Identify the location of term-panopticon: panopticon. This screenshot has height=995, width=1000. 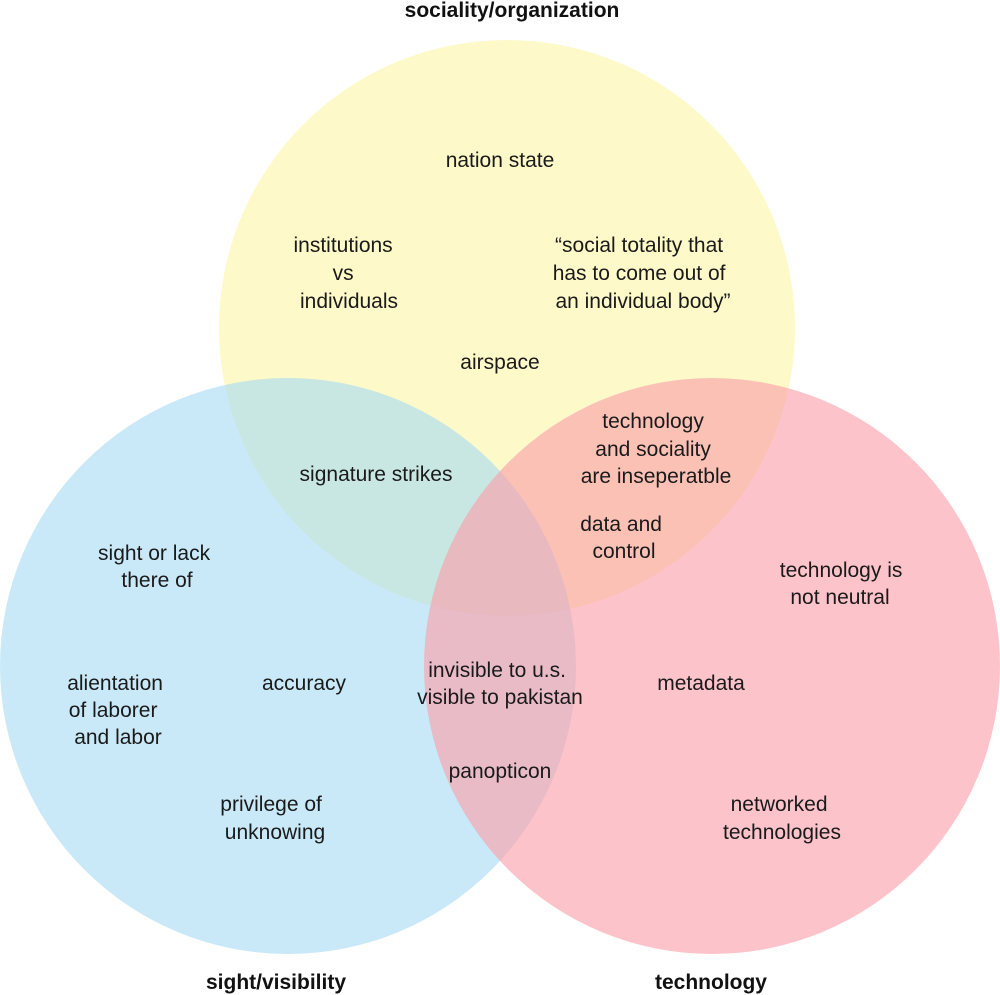
(500, 771).